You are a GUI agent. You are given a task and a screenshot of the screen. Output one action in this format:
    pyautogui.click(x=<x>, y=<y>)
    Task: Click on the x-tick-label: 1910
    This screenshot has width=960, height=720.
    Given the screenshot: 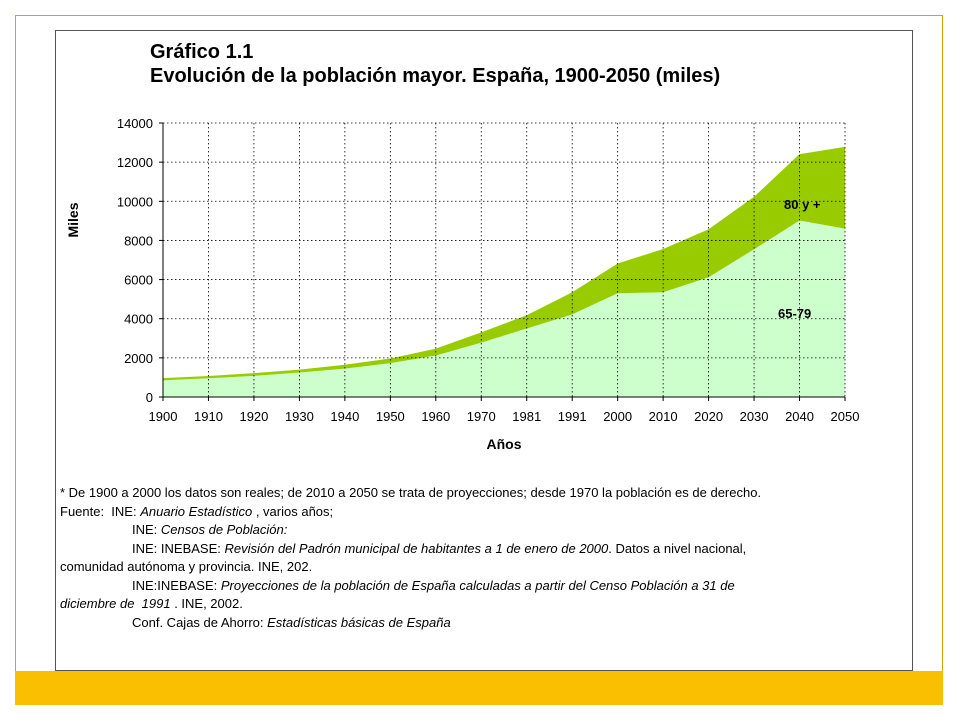 What is the action you would take?
    pyautogui.click(x=208, y=416)
    